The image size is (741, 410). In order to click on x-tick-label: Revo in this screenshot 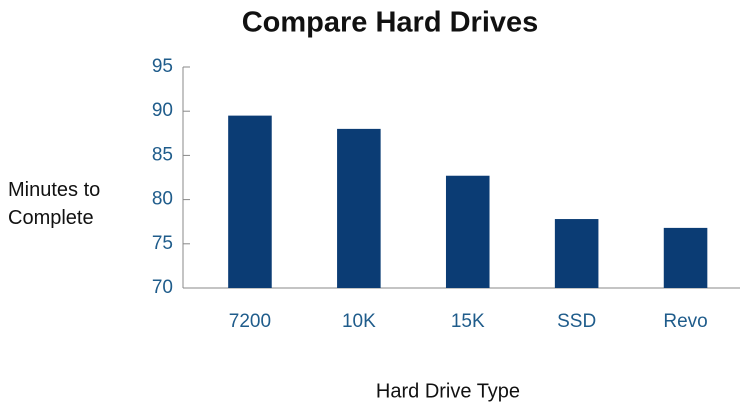, I will do `click(685, 321)`.